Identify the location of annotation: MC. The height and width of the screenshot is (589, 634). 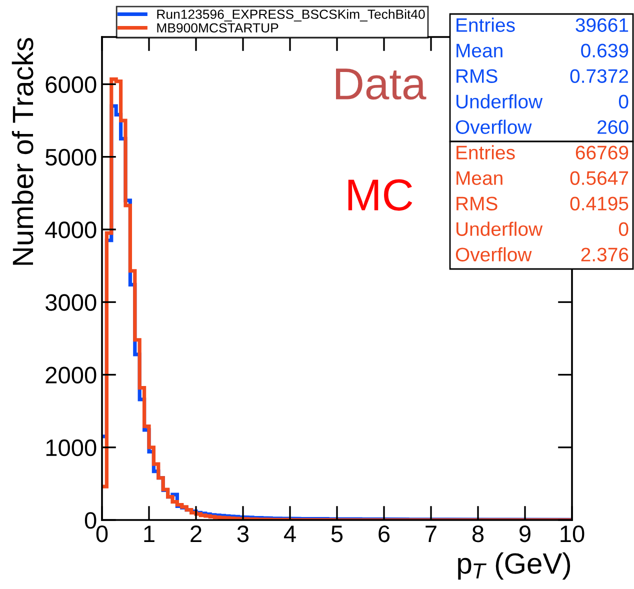
(380, 195).